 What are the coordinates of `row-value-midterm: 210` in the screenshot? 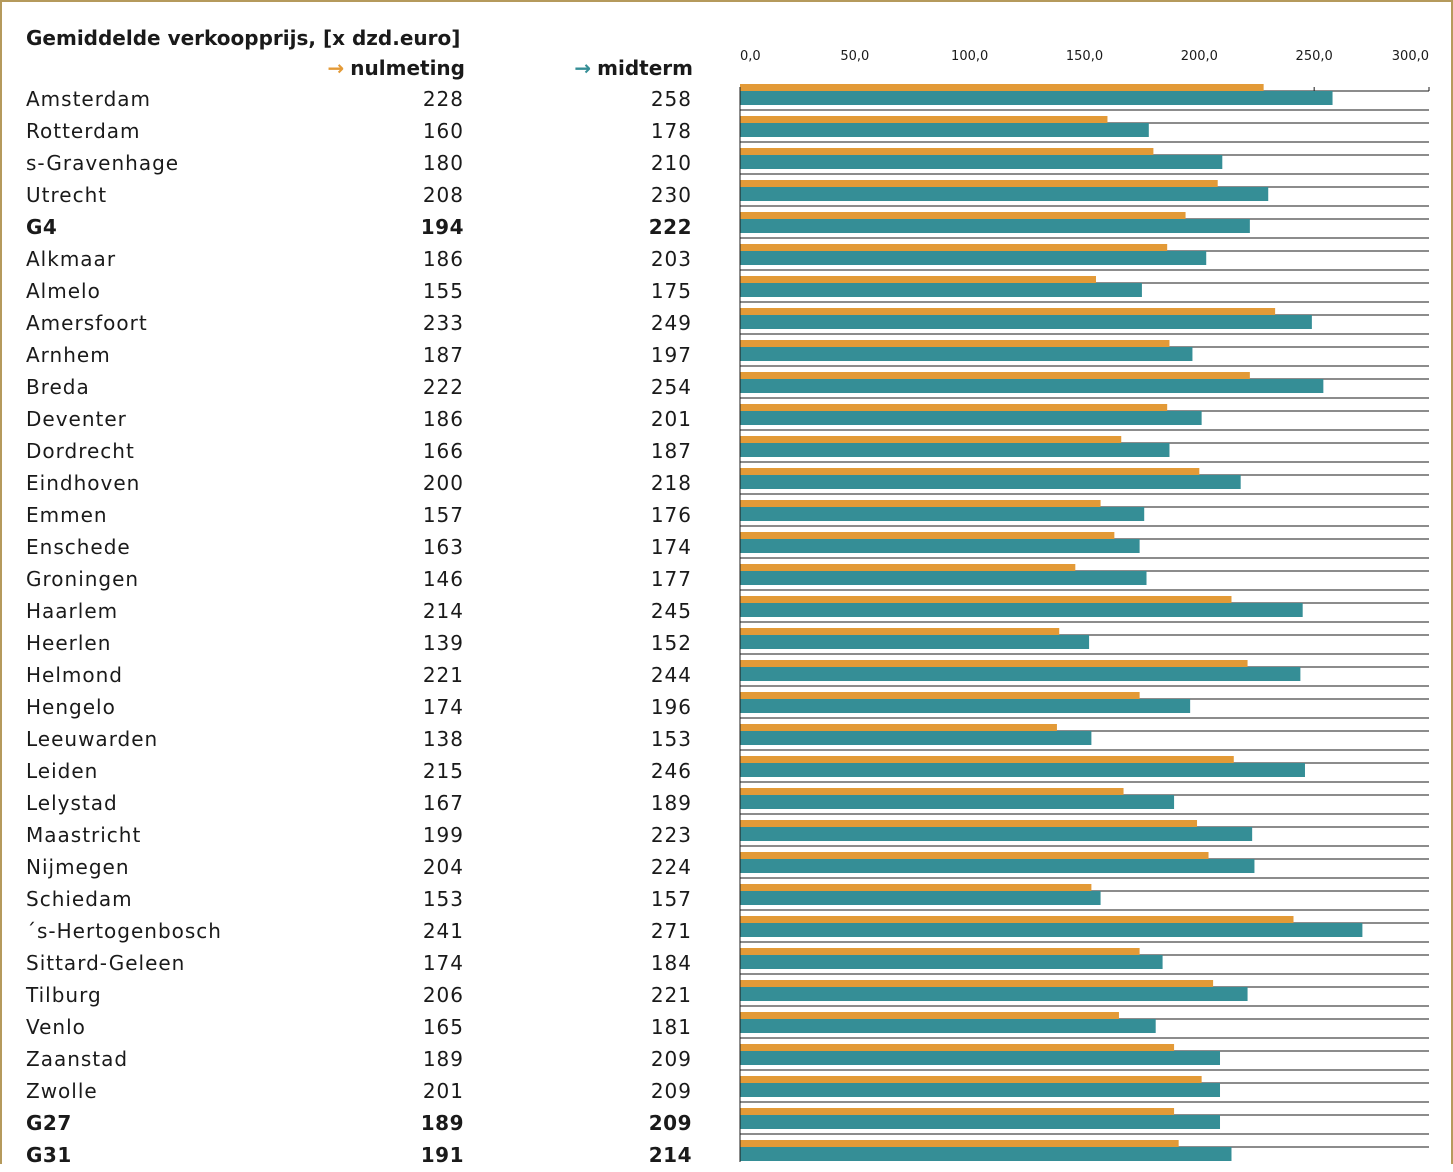 It's located at (671, 163).